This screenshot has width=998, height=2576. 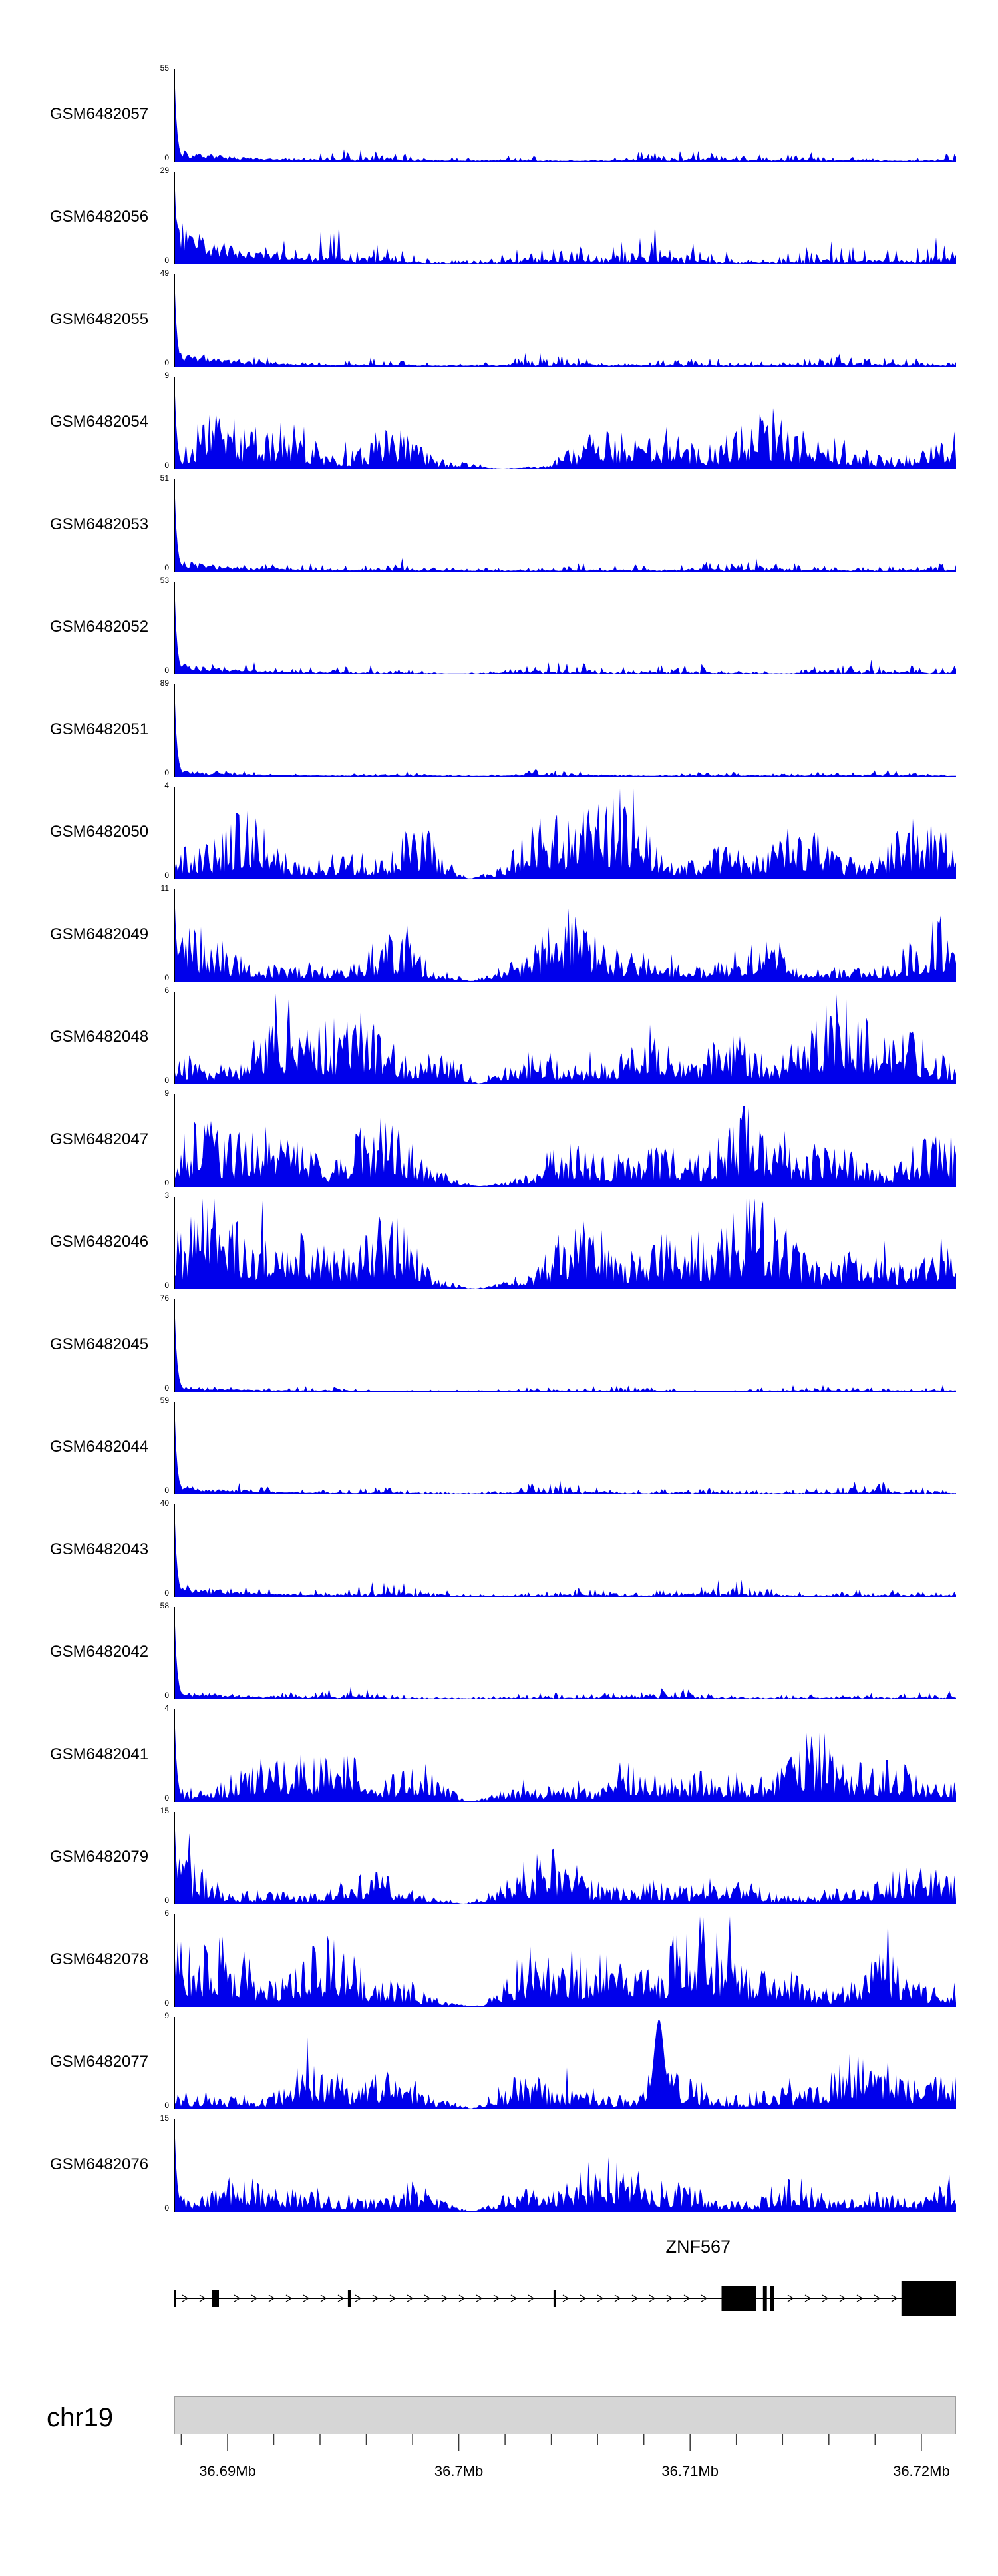 I want to click on coverage-track: GSM6482079 15 0, so click(x=499, y=1857).